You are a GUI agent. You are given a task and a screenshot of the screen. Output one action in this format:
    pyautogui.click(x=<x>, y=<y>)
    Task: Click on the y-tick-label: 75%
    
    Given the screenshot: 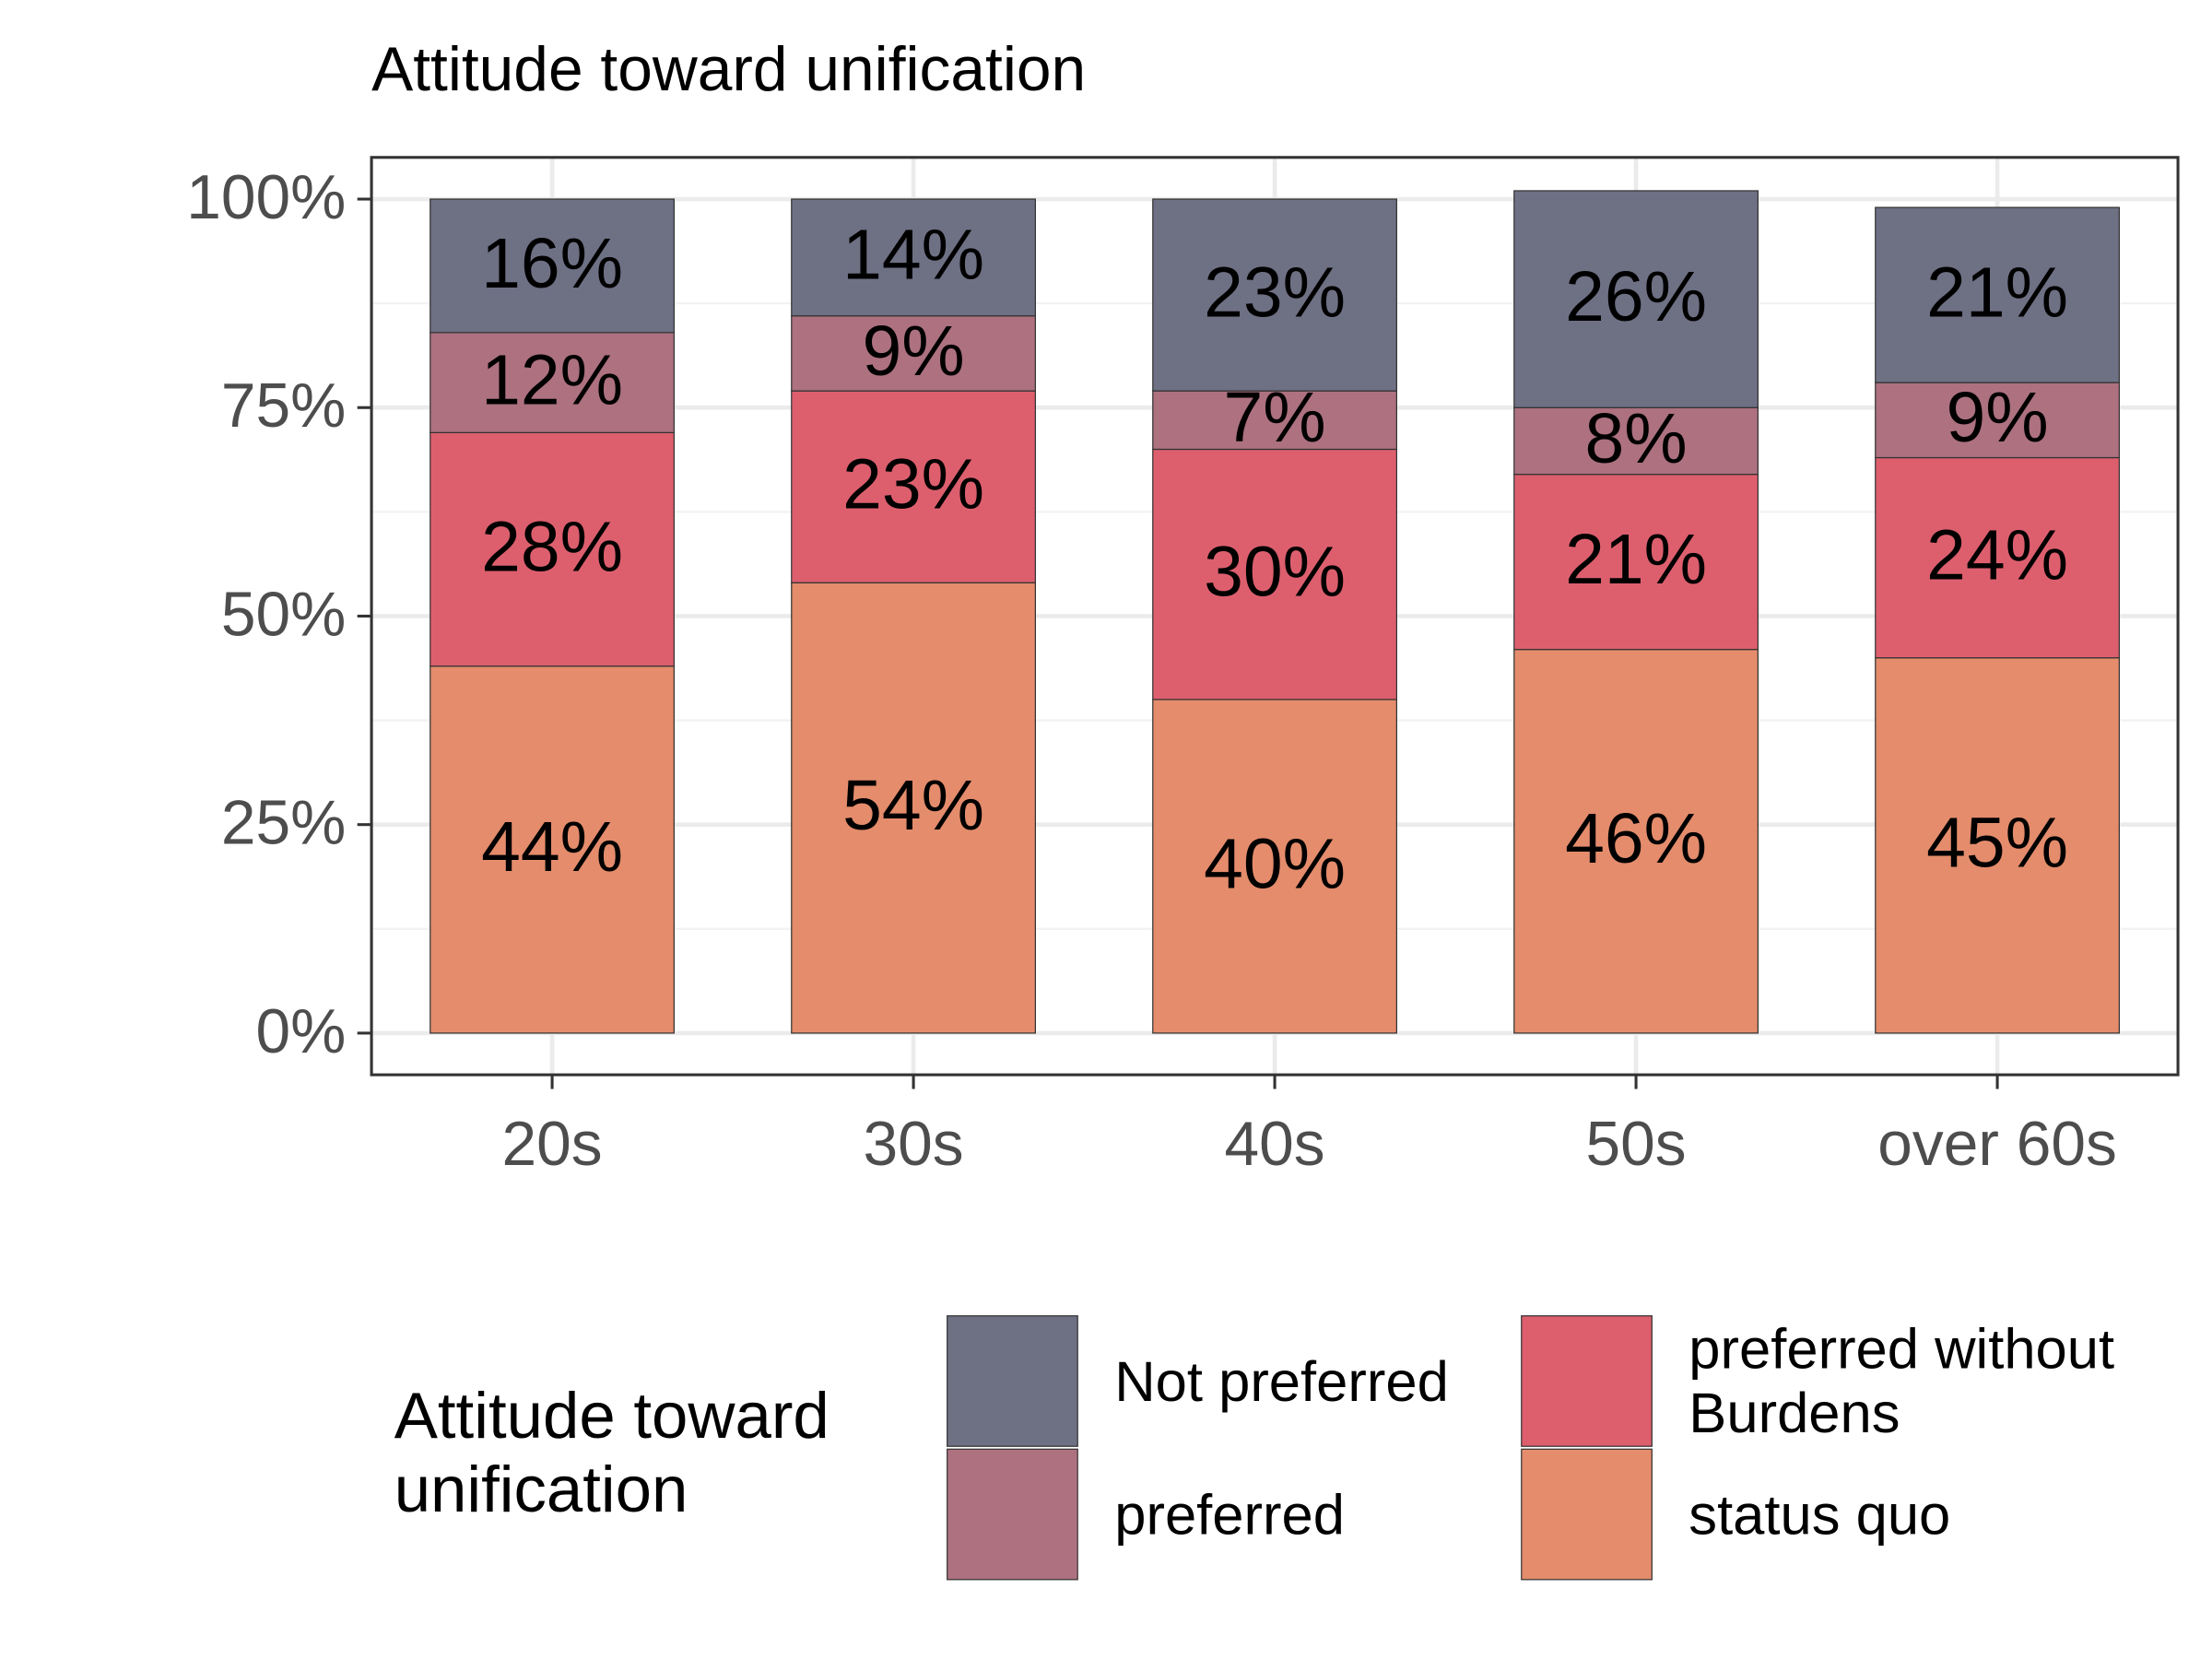 What is the action you would take?
    pyautogui.click(x=283, y=406)
    